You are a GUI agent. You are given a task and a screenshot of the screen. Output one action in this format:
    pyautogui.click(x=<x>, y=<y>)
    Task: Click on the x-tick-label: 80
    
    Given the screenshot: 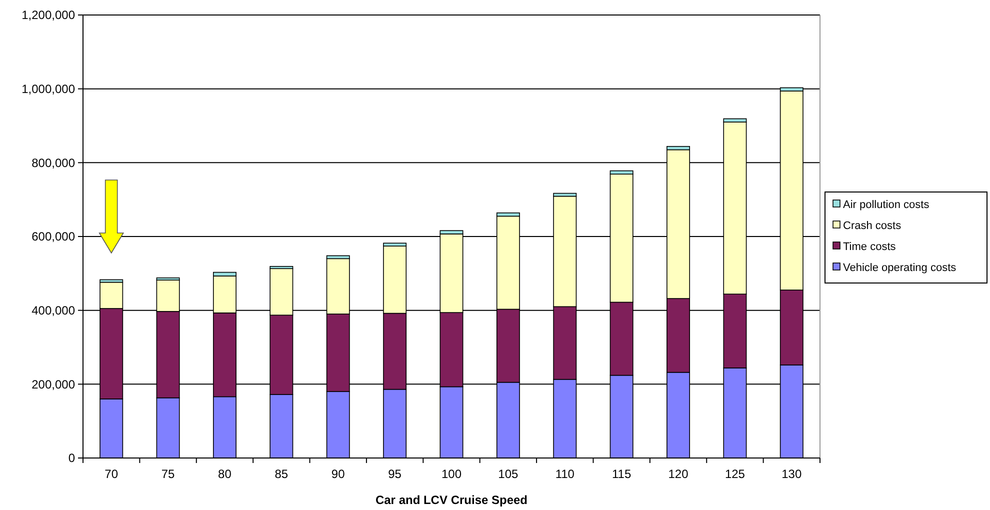 What is the action you would take?
    pyautogui.click(x=225, y=474)
    